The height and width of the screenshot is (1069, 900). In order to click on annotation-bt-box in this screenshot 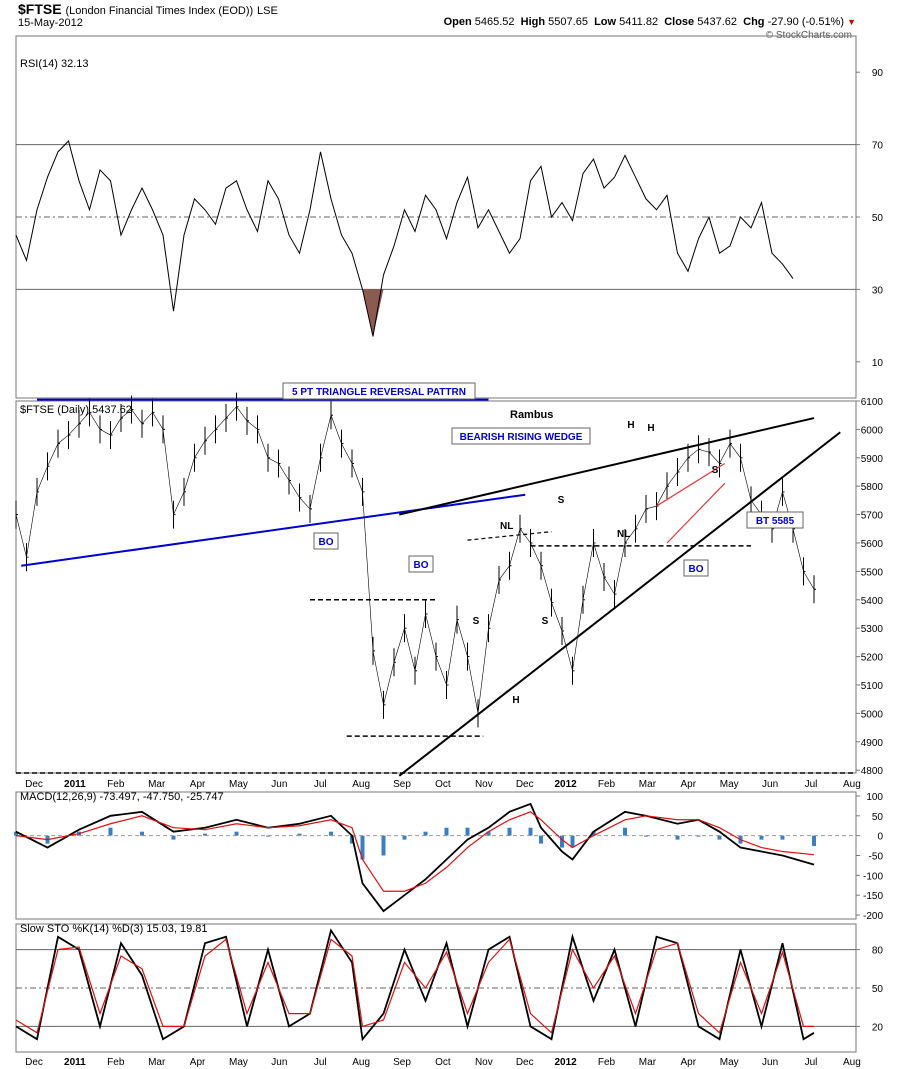, I will do `click(775, 520)`.